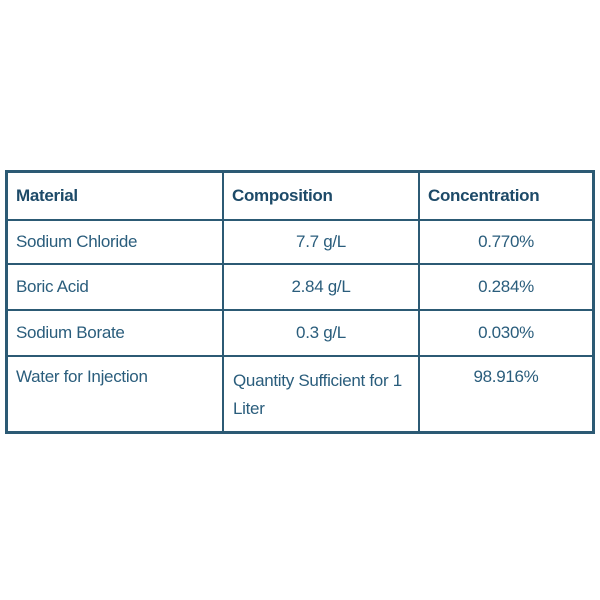  Describe the element at coordinates (506, 243) in the screenshot. I see `cell-concentration: 0.770%` at that location.